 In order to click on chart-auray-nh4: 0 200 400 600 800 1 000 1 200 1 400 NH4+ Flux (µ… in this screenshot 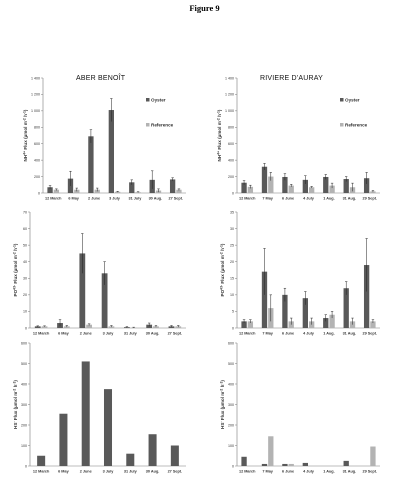, I will do `click(298, 138)`.